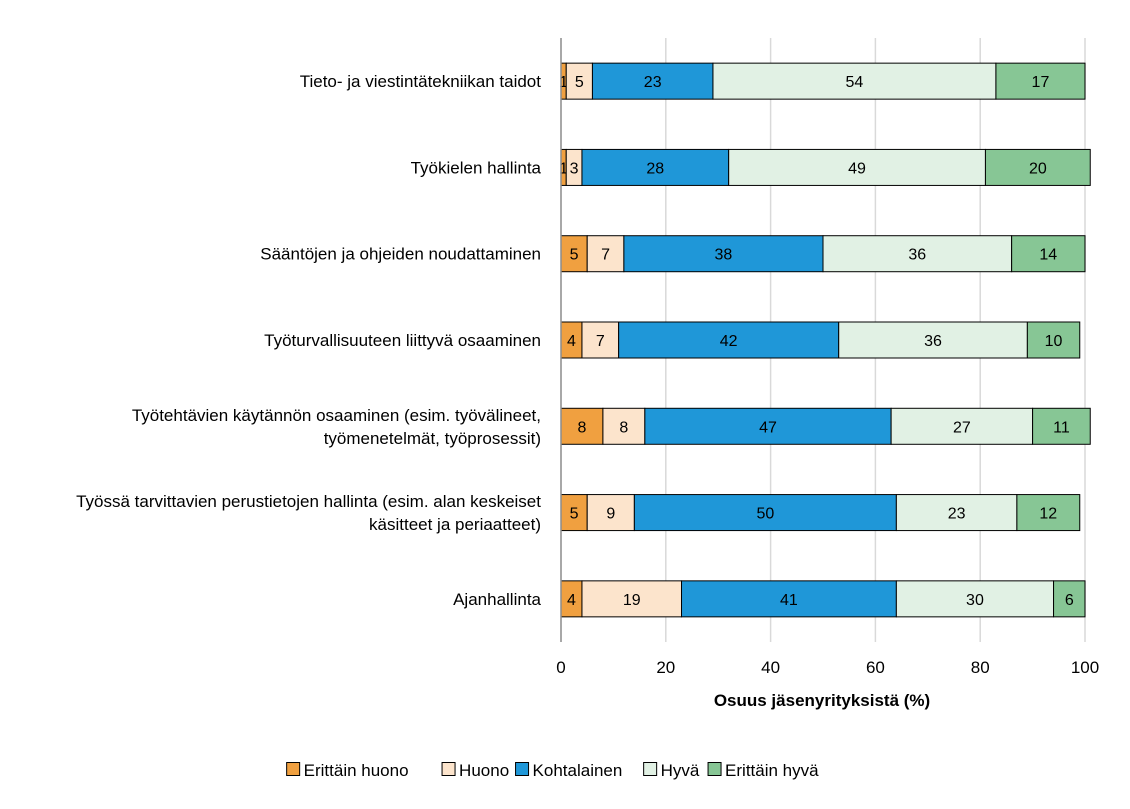 The image size is (1130, 809). I want to click on category-label: Työkielen hallinta, so click(476, 167).